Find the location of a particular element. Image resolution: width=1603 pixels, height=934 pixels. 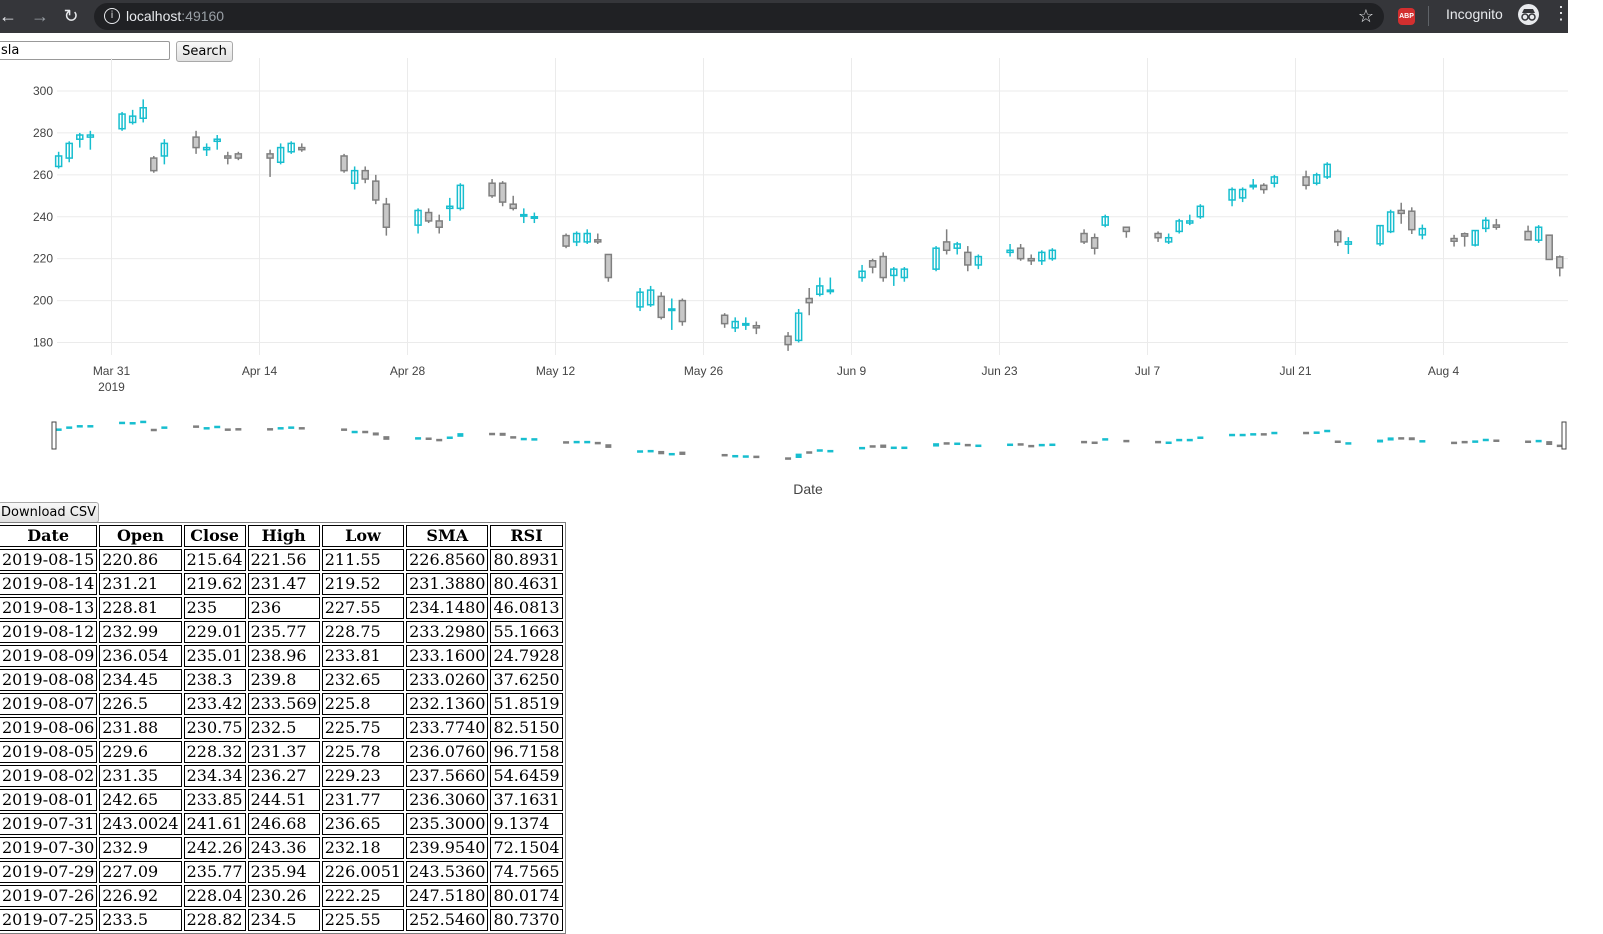

range-slider is located at coordinates (809, 440).